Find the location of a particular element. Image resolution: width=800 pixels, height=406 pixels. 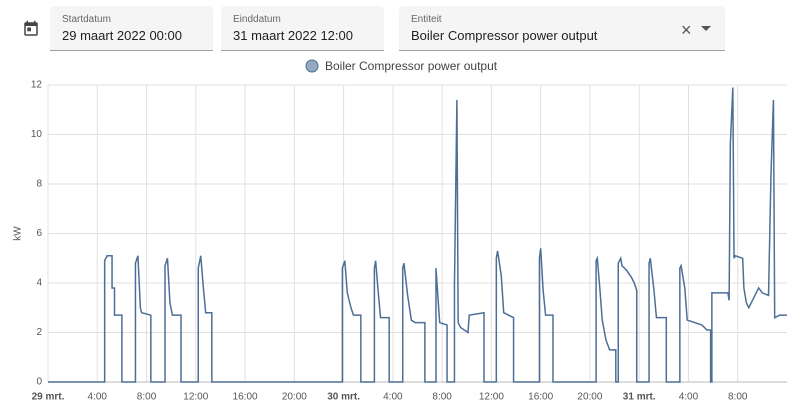

y-axis-label: kW is located at coordinates (18, 233).